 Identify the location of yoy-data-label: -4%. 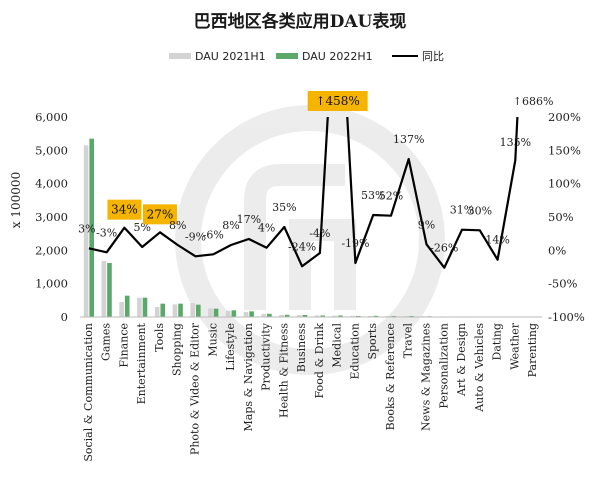
(319, 233).